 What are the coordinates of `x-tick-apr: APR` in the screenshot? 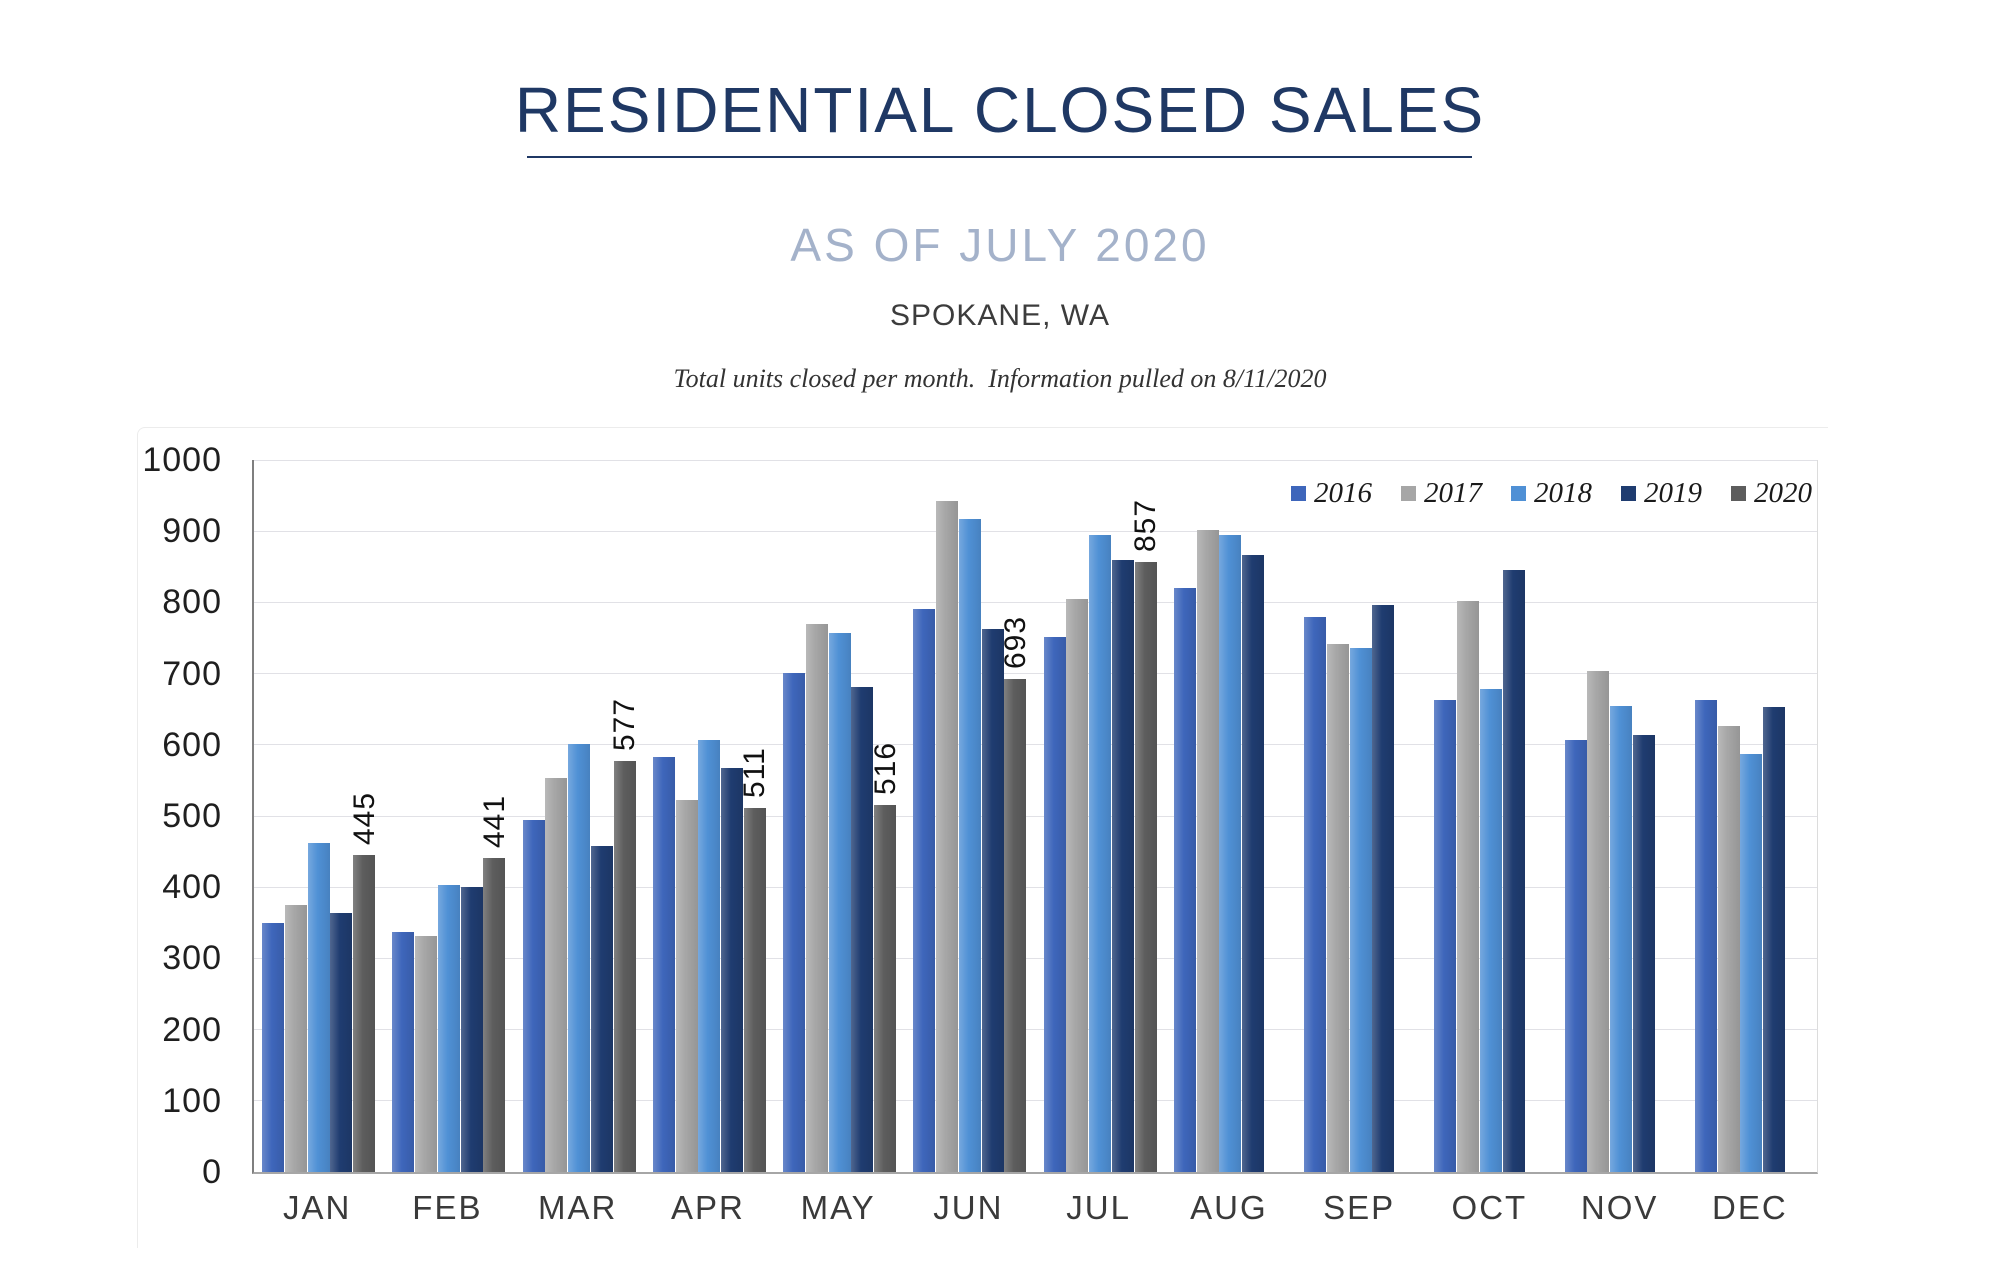 It's located at (707, 1207).